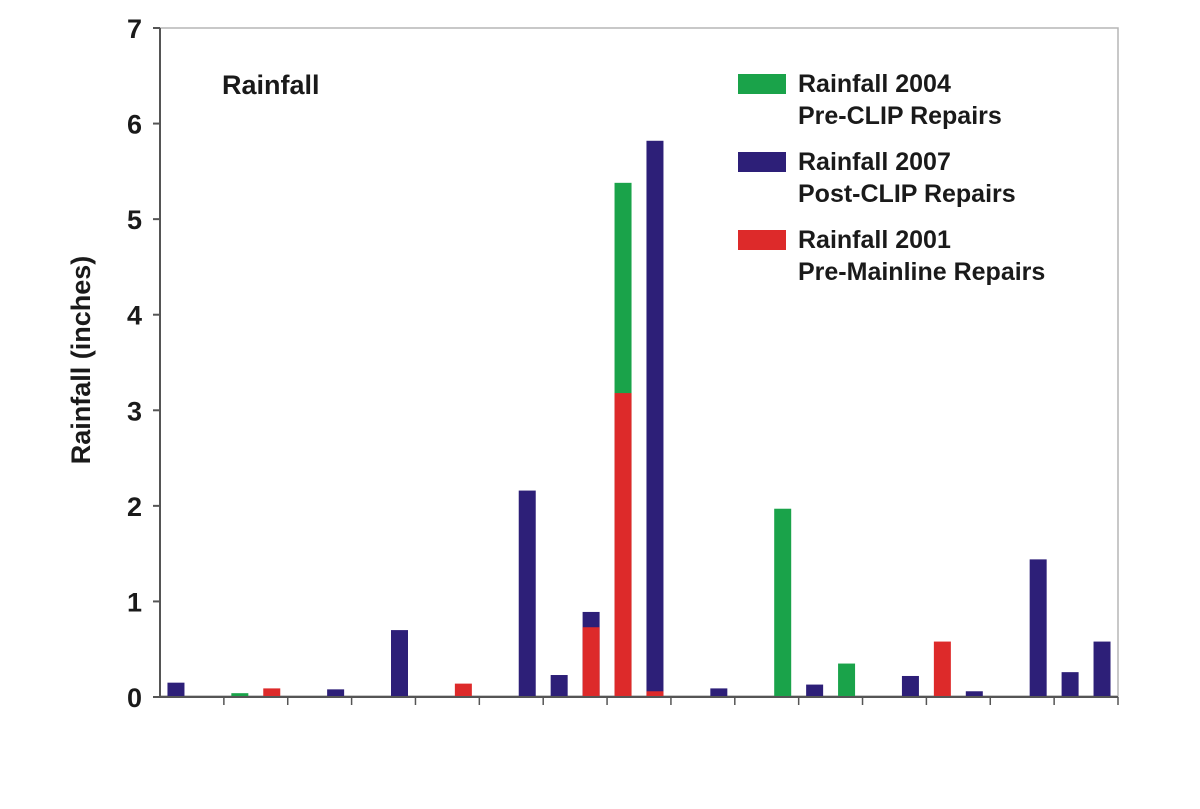  Describe the element at coordinates (874, 162) in the screenshot. I see `legend-label: Rainfall 2007` at that location.